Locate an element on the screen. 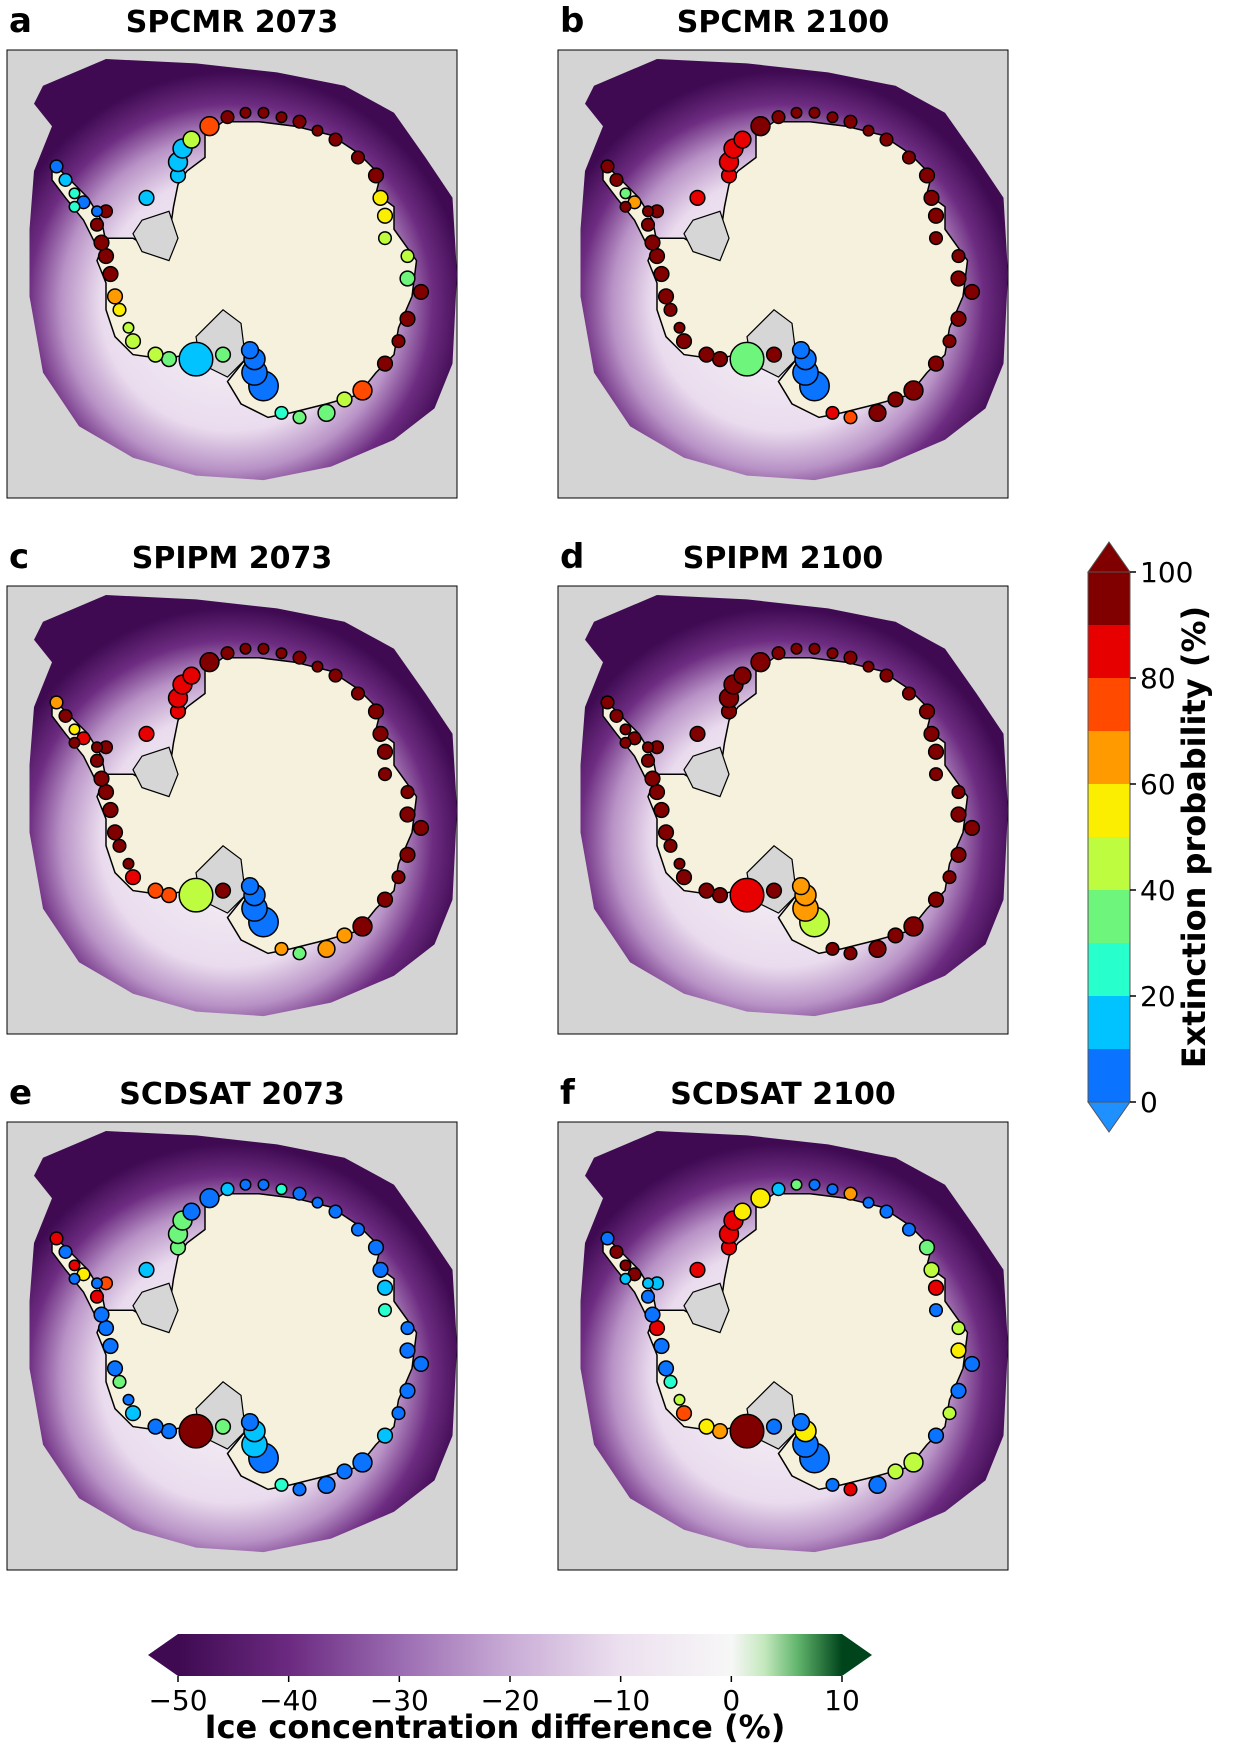 The width and height of the screenshot is (1233, 1750). ice-tick-label: −30 is located at coordinates (399, 1700).